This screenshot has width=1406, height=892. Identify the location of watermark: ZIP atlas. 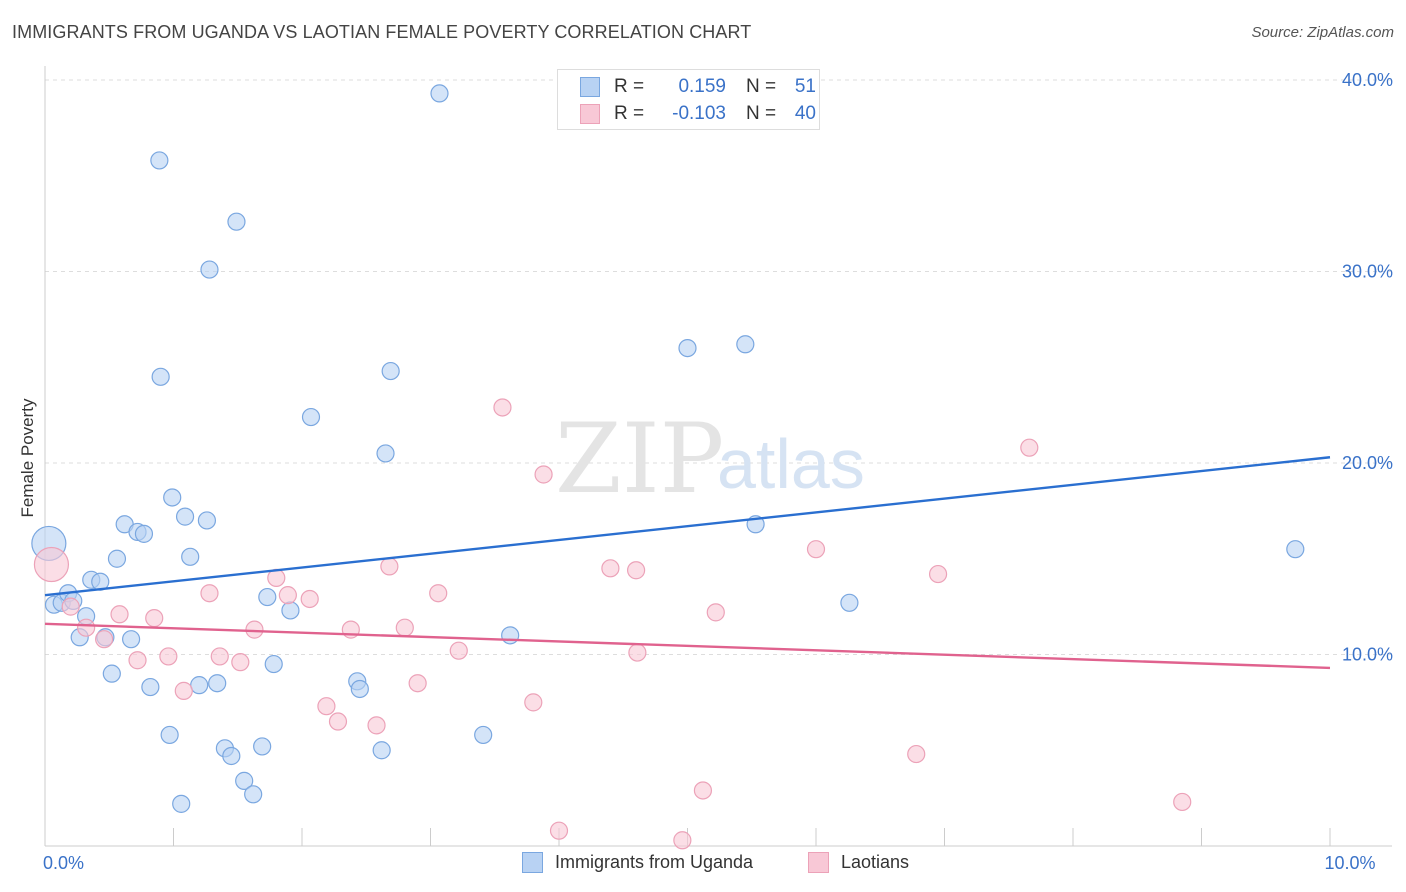
(710, 459).